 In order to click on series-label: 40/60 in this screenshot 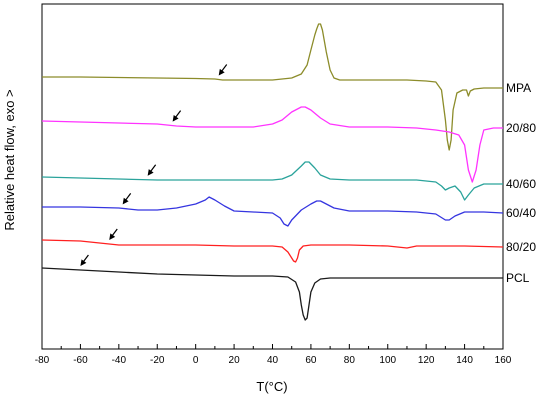, I will do `click(521, 184)`.